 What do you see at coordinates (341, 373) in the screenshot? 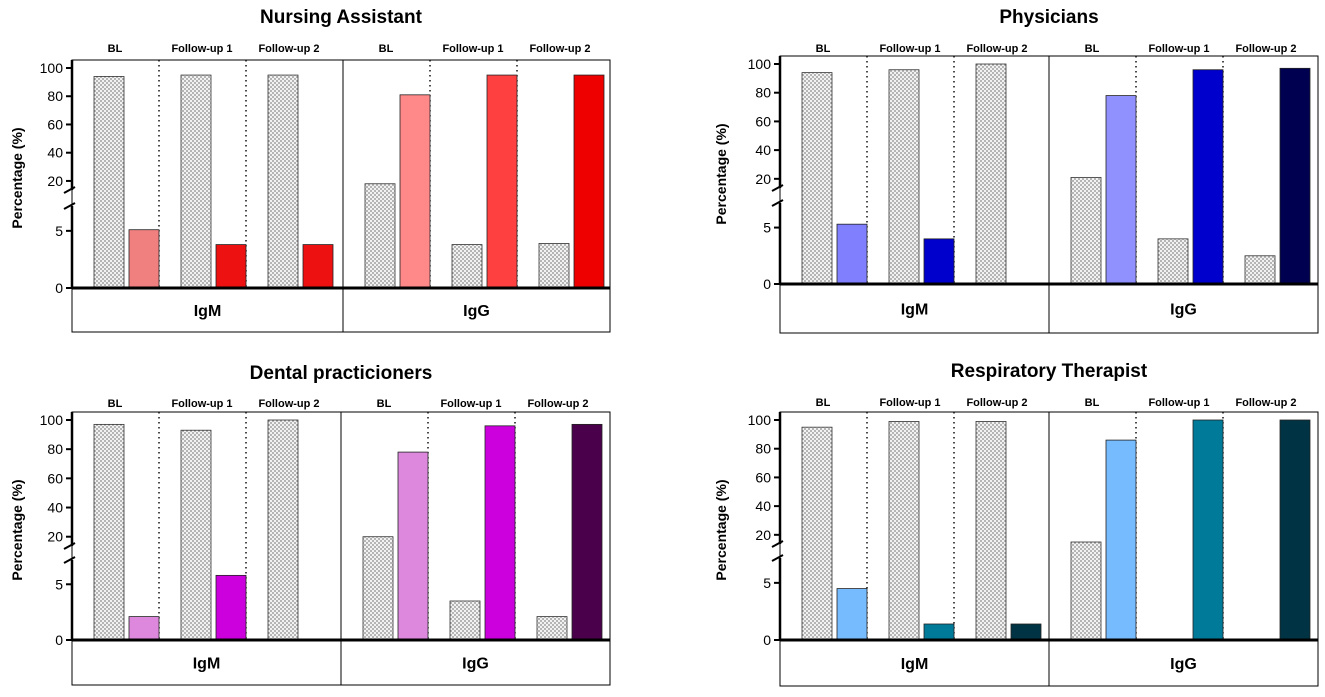
I see `chart-title: Dental practicioners` at bounding box center [341, 373].